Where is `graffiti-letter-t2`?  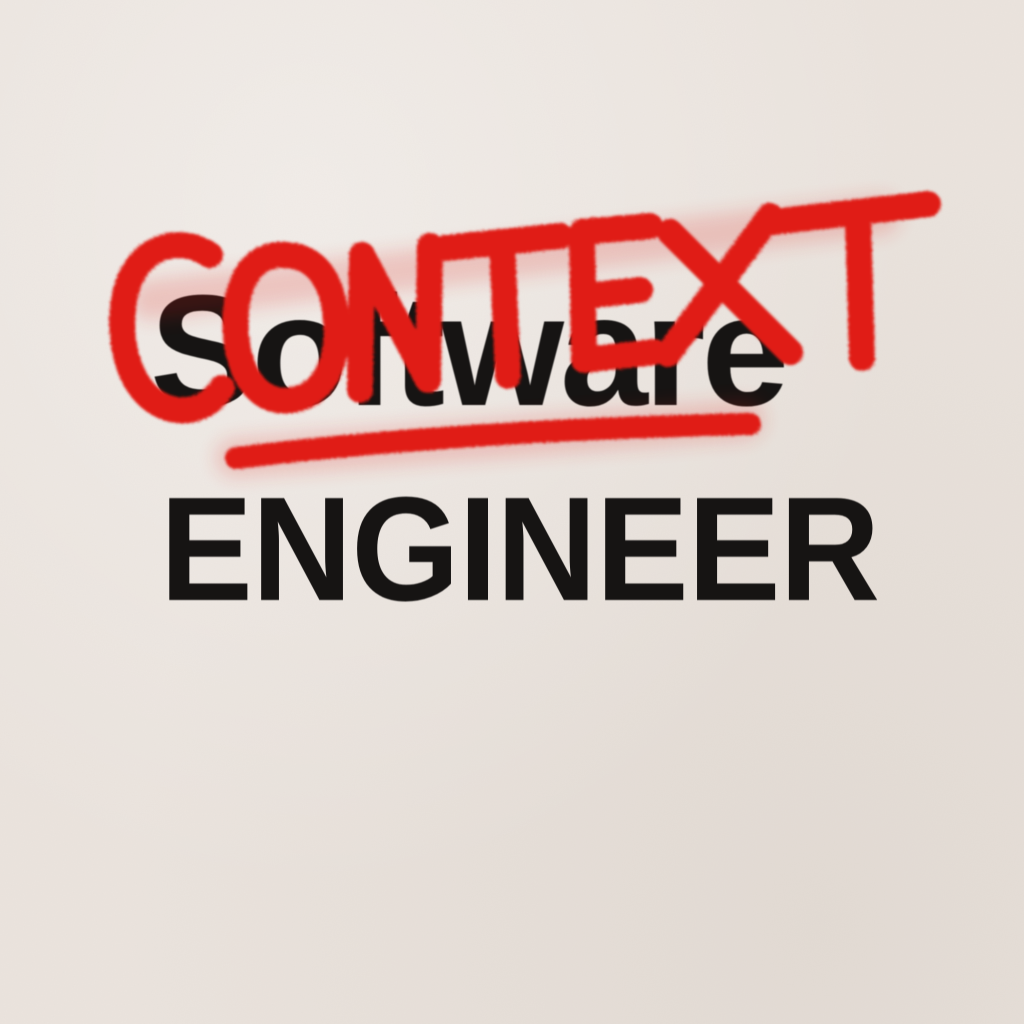 graffiti-letter-t2 is located at coordinates (850, 281).